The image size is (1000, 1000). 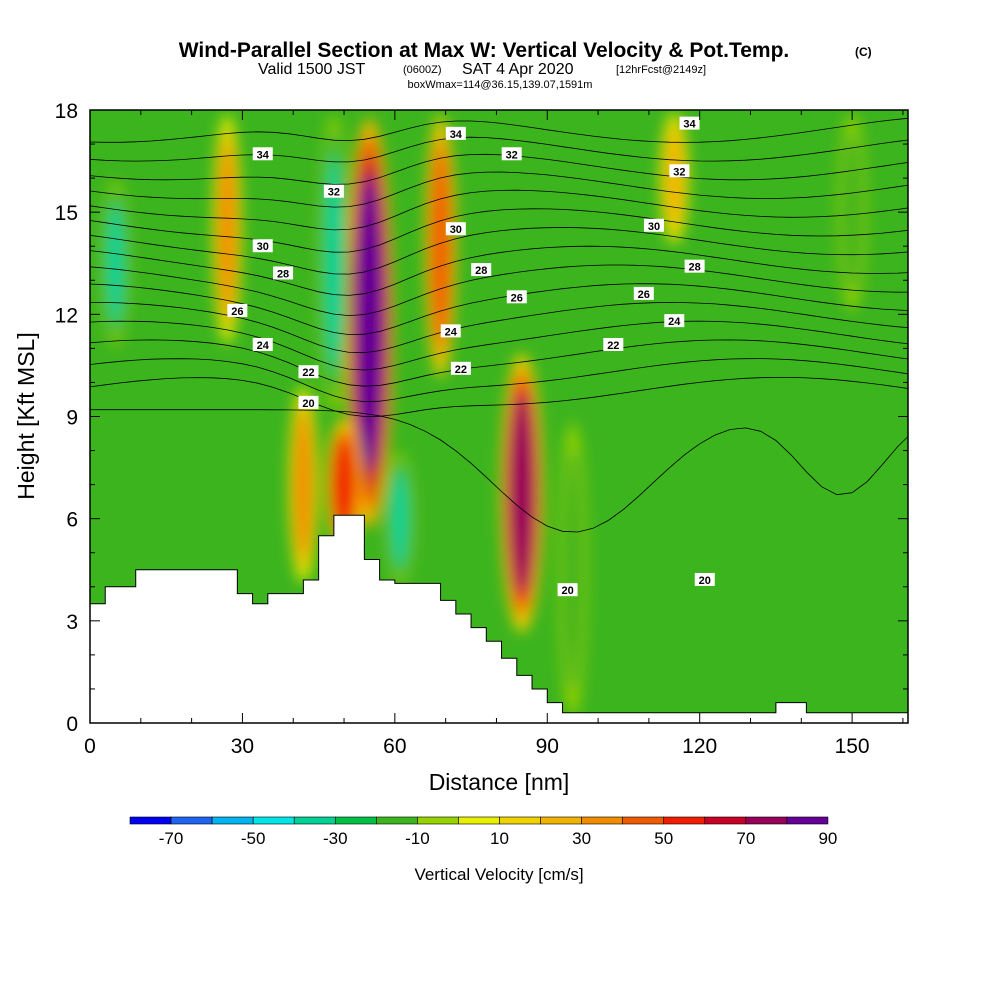 What do you see at coordinates (863, 52) in the screenshot?
I see `copyright-mark: (C)` at bounding box center [863, 52].